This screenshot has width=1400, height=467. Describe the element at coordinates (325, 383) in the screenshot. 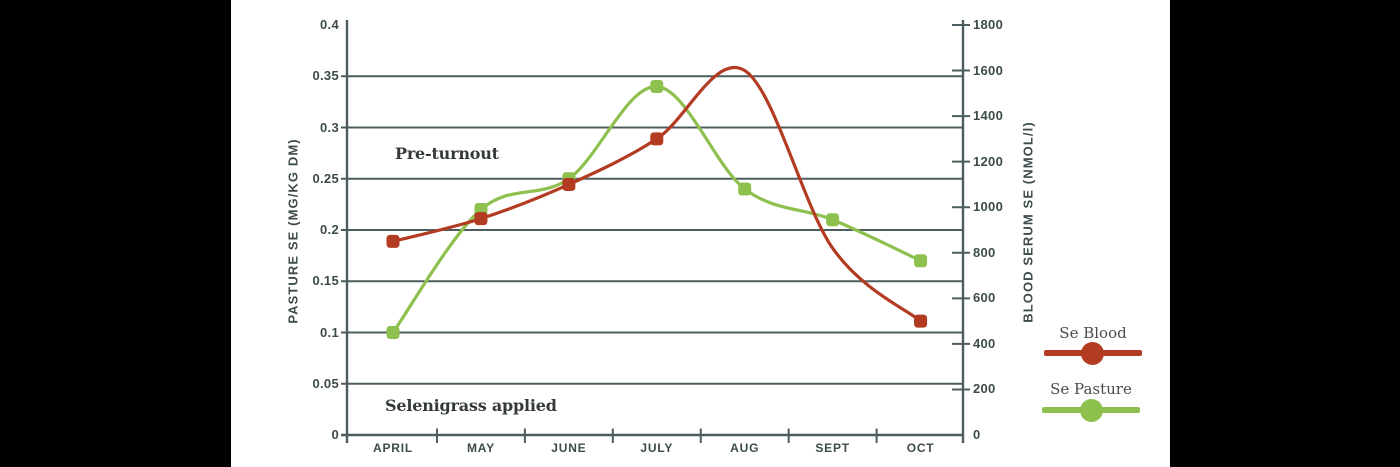

I see `y-left-tick-label-0.05: 0.05` at that location.